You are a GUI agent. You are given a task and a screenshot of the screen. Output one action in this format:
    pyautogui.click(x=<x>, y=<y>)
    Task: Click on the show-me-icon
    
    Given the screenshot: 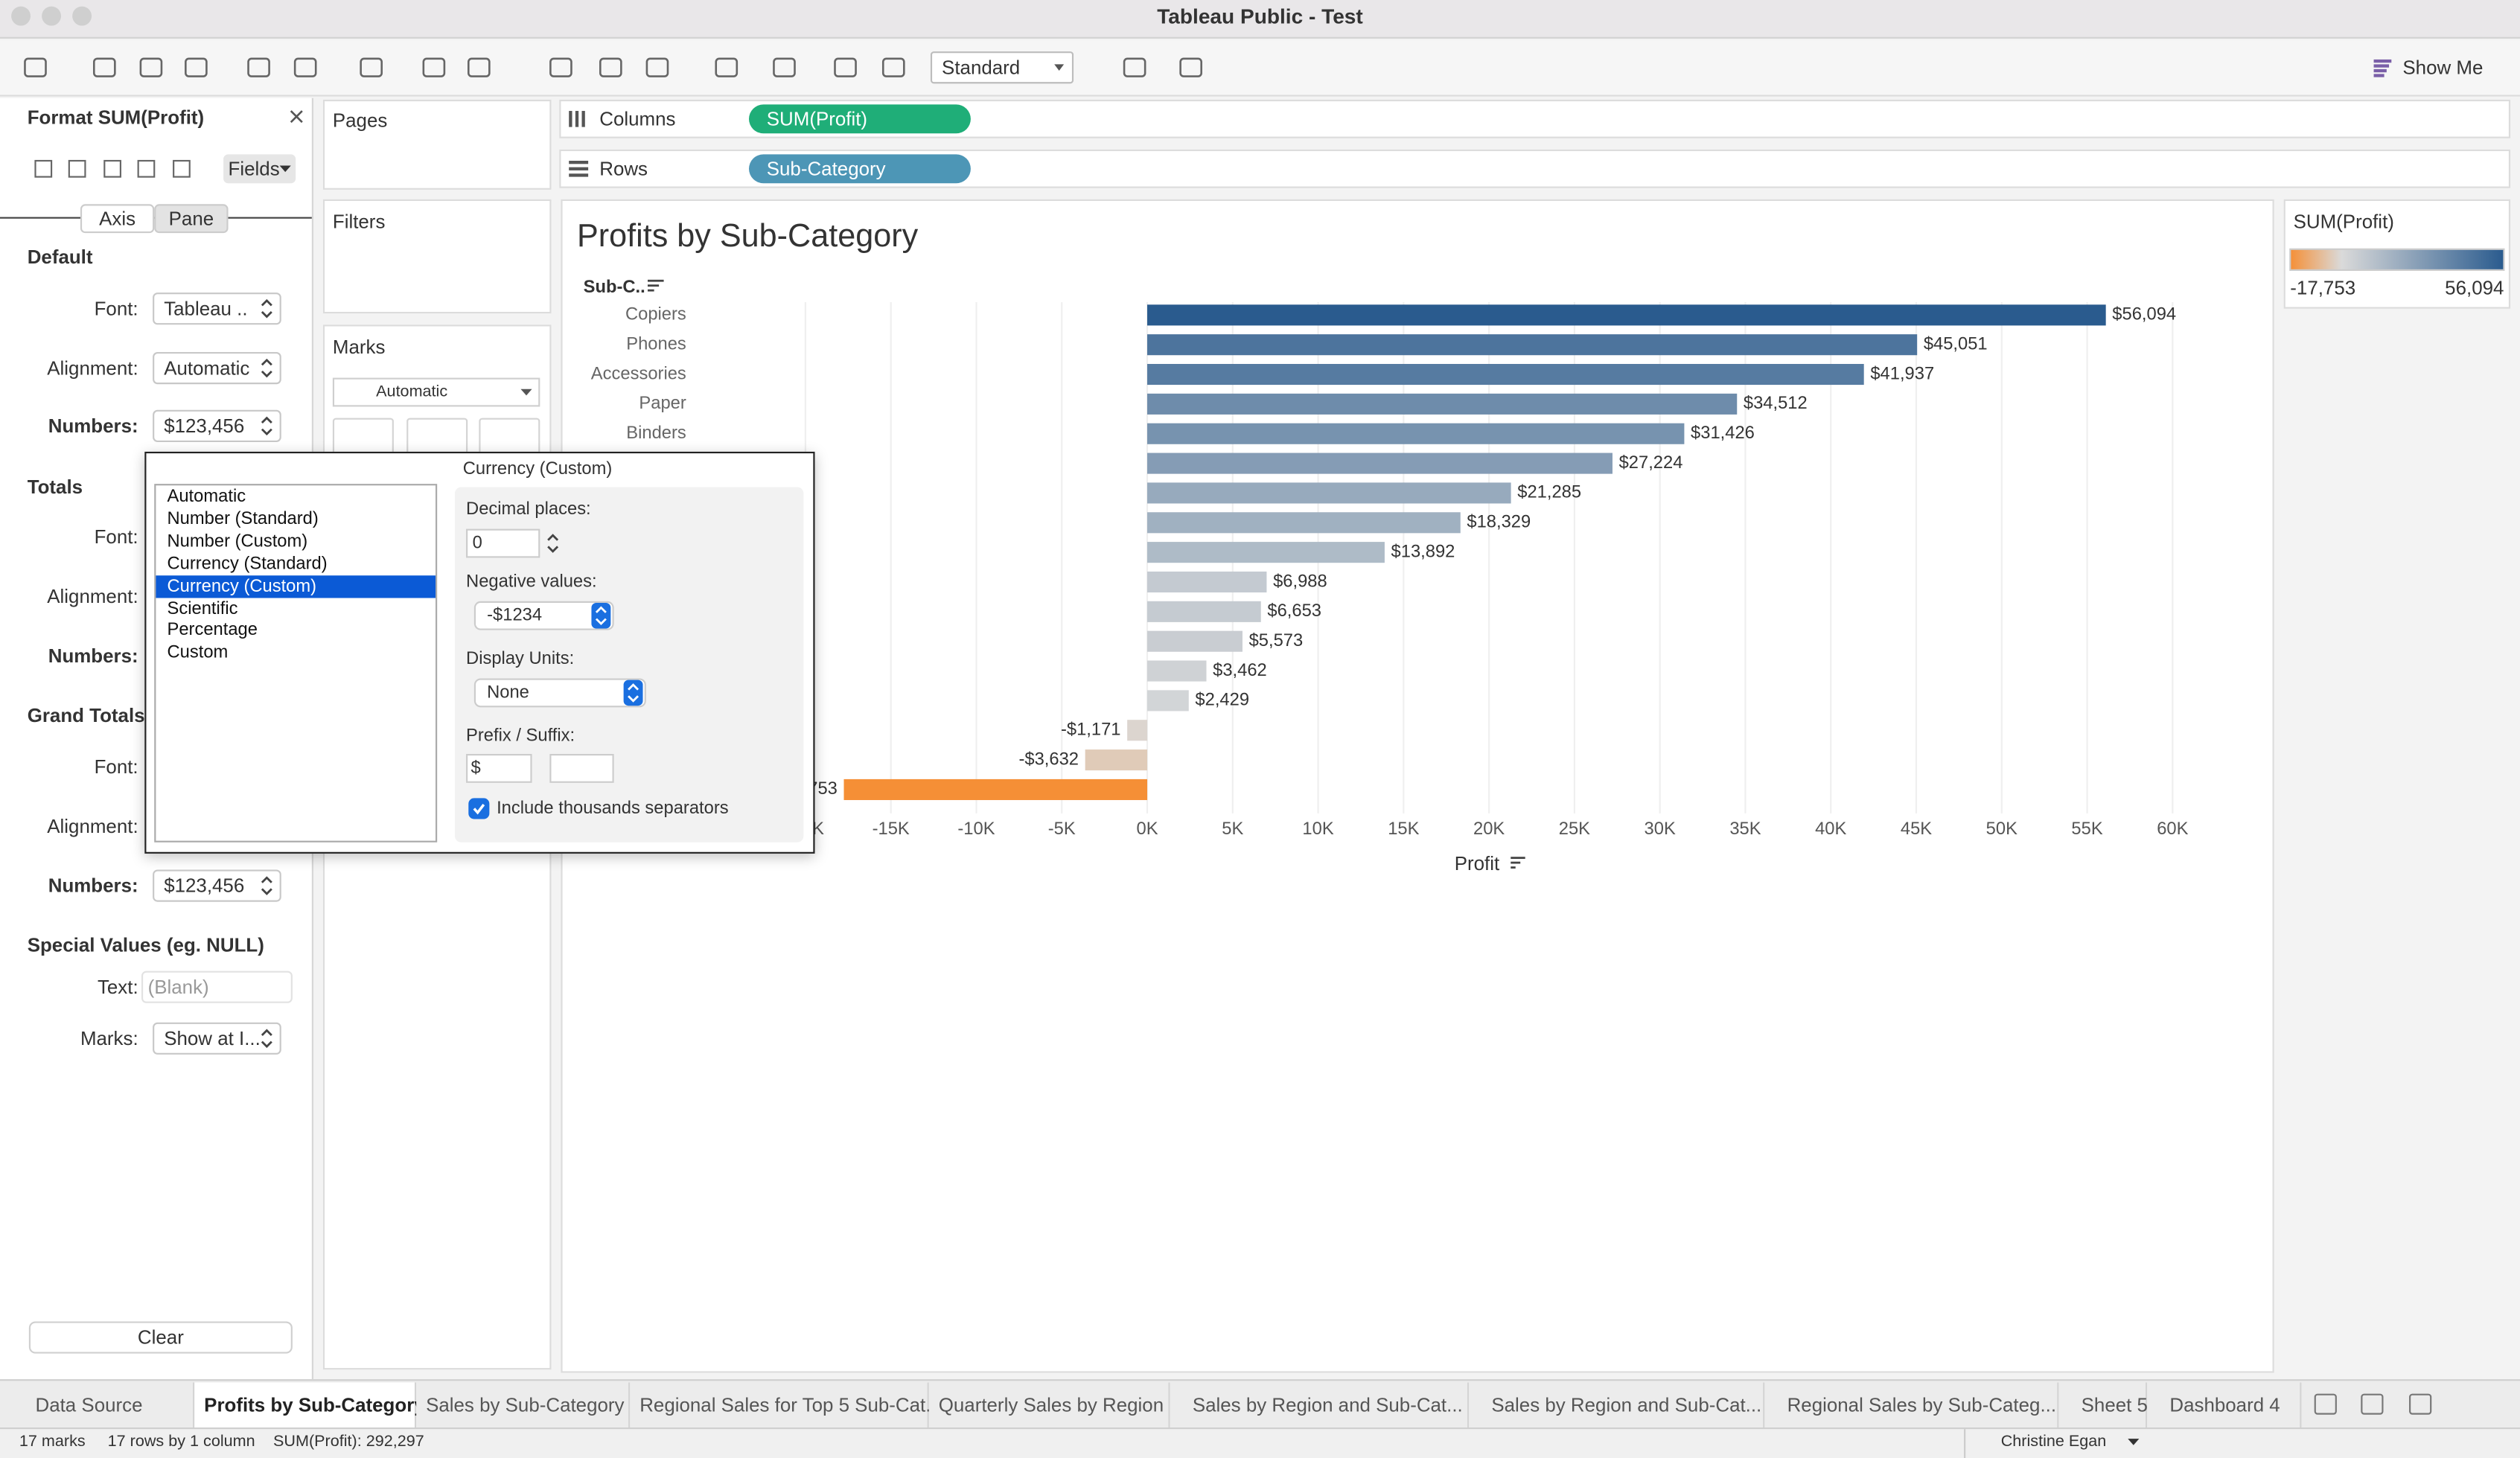 What is the action you would take?
    pyautogui.click(x=2383, y=68)
    